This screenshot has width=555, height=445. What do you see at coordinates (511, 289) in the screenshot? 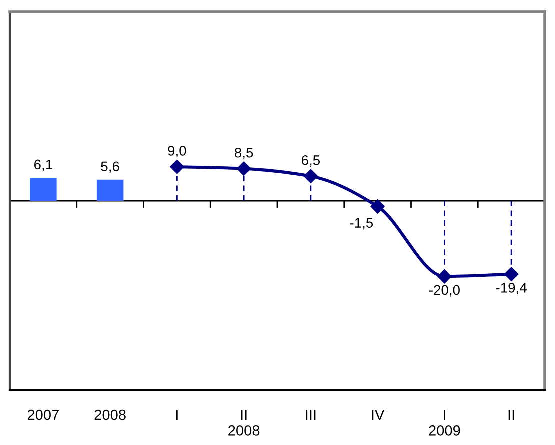
I see `data-label: -19,4` at bounding box center [511, 289].